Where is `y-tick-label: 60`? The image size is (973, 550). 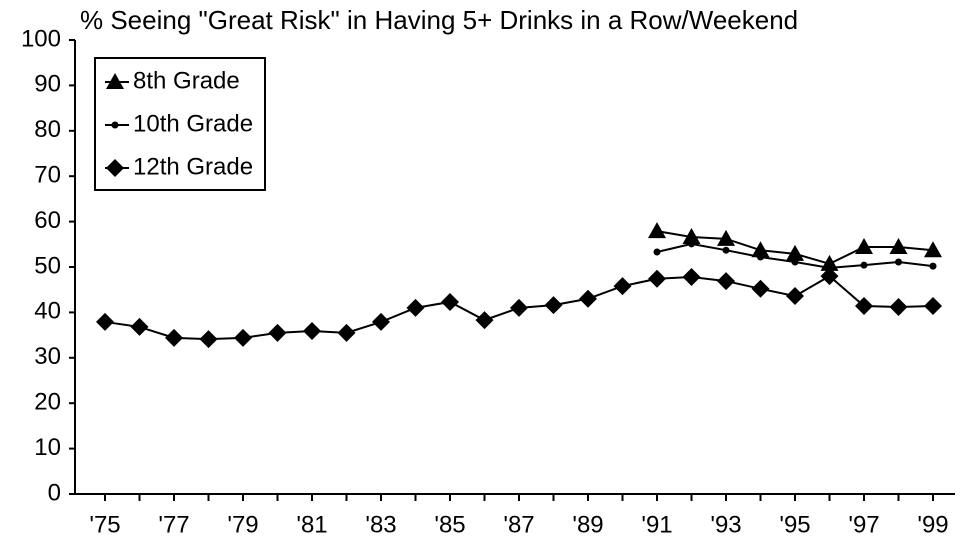 y-tick-label: 60 is located at coordinates (47, 220).